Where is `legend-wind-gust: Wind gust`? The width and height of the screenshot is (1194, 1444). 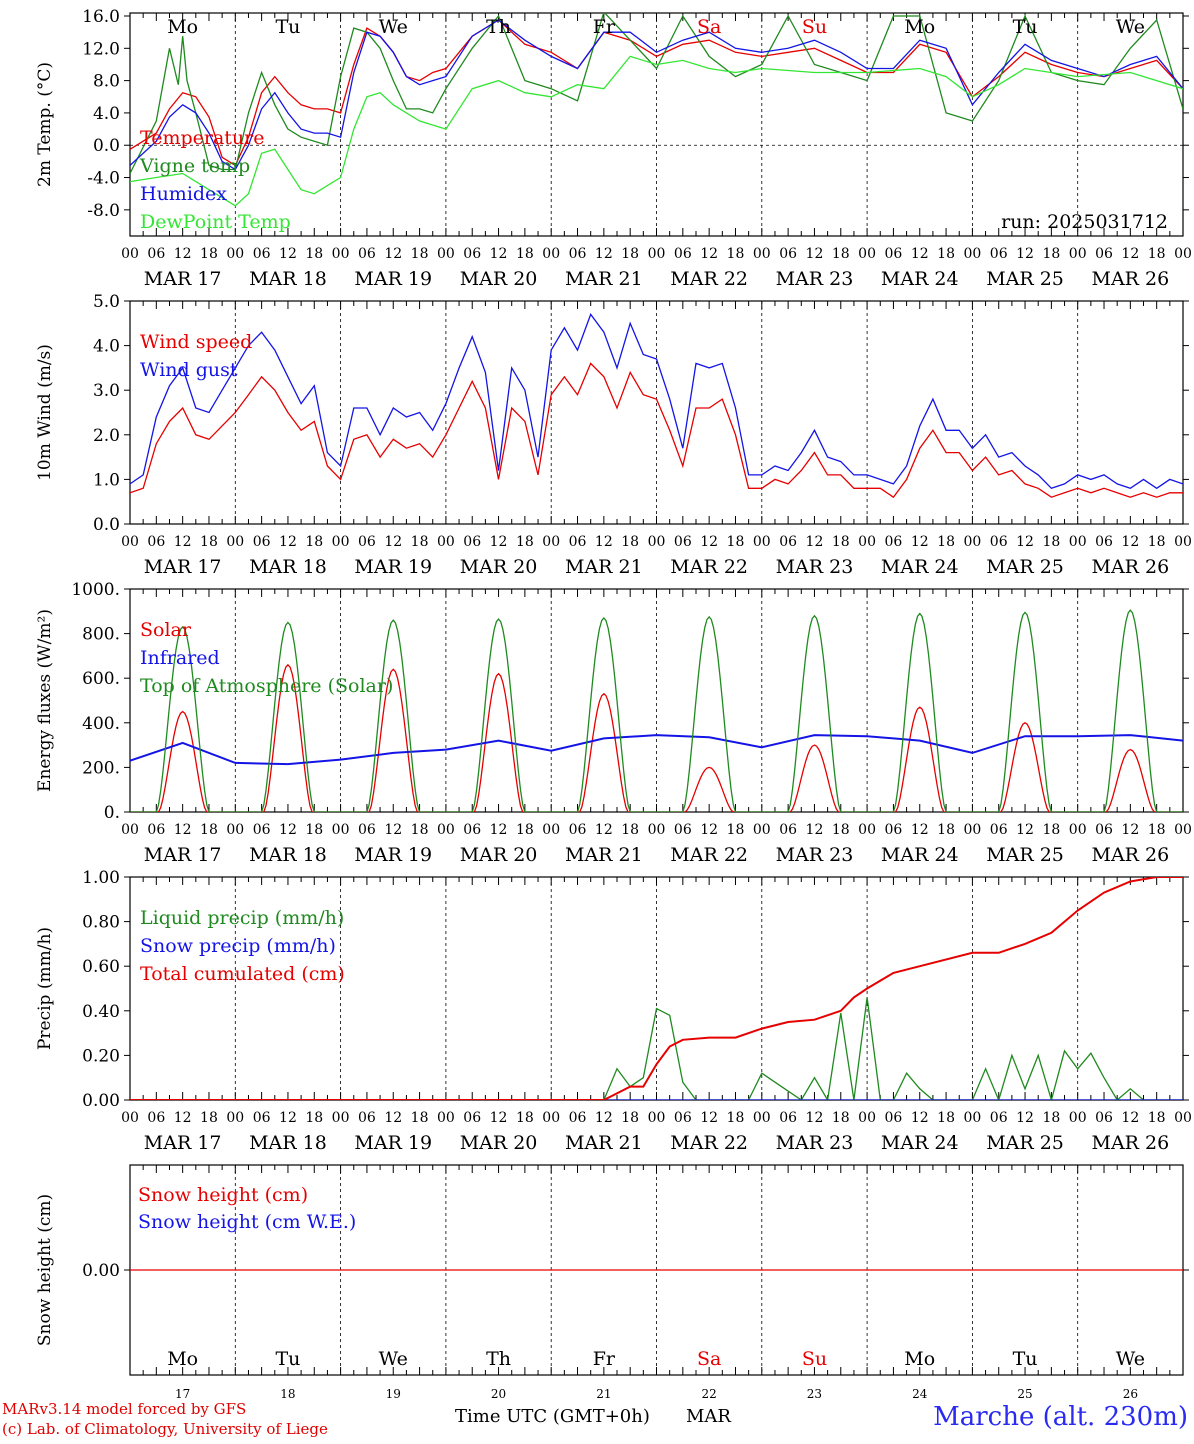
legend-wind-gust: Wind gust is located at coordinates (189, 370).